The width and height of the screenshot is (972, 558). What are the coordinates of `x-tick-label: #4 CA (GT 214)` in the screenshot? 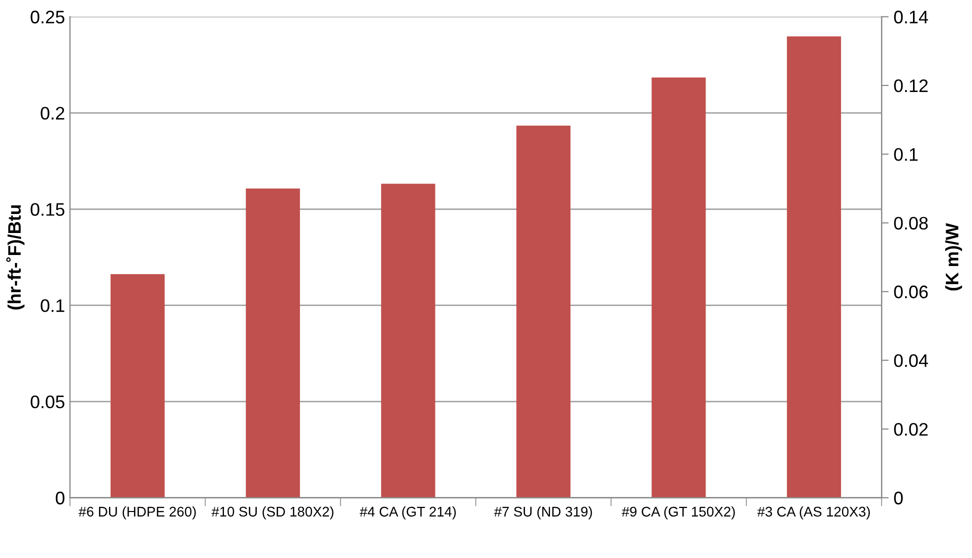 It's located at (408, 513).